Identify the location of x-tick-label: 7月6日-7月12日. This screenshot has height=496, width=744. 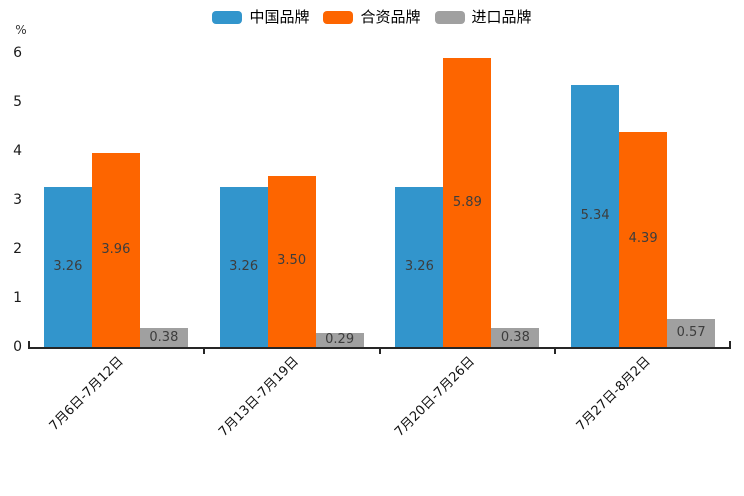
(86, 394).